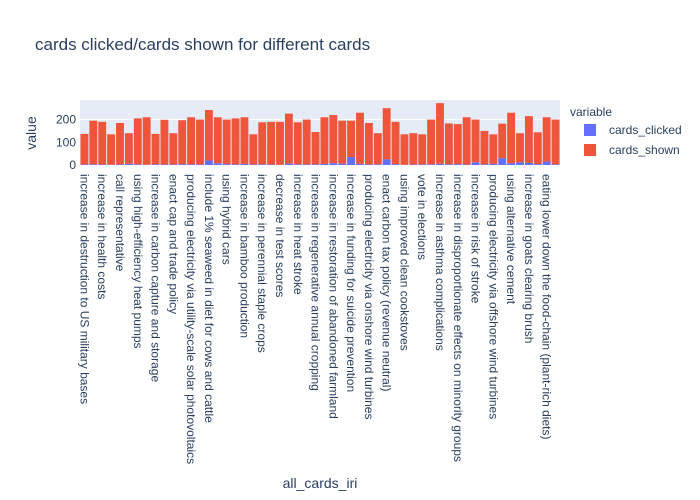 The width and height of the screenshot is (700, 500). What do you see at coordinates (316, 282) in the screenshot?
I see `x-tick-label: increase in regenerative annual cropping` at bounding box center [316, 282].